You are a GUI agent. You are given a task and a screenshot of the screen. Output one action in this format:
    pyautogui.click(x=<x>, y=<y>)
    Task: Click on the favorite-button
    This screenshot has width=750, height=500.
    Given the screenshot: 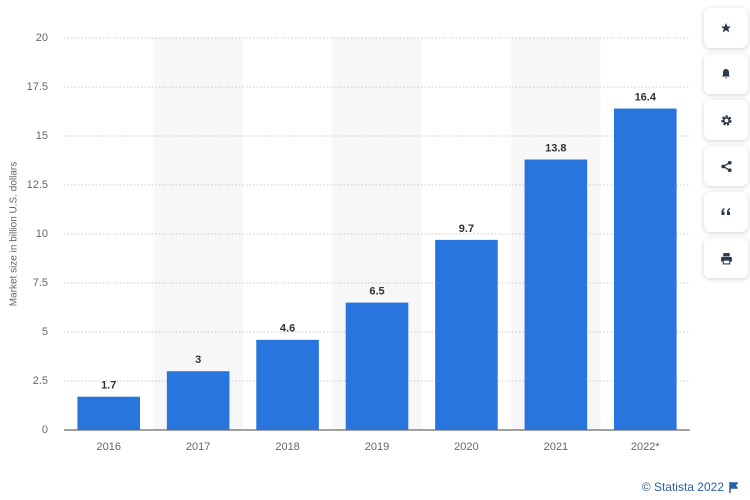 What is the action you would take?
    pyautogui.click(x=726, y=28)
    